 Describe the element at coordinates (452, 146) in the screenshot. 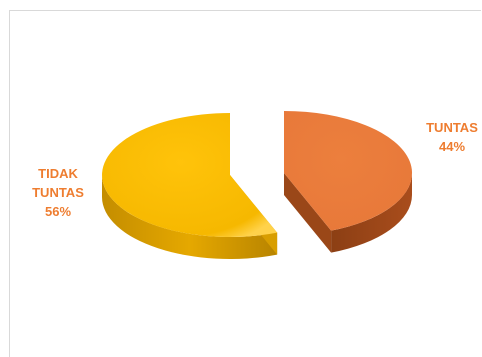

I see `label-tuntas-line: 44%` at that location.